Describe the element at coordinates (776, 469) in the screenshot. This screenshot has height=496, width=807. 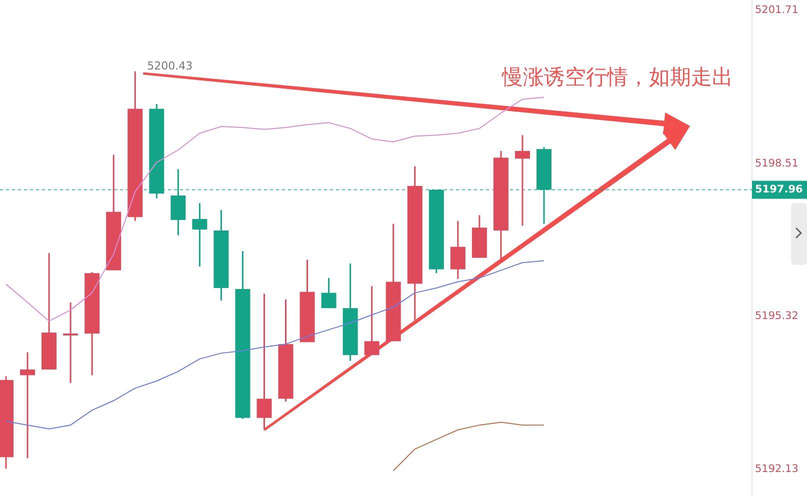
I see `y-tick-label: 5192.13` at that location.